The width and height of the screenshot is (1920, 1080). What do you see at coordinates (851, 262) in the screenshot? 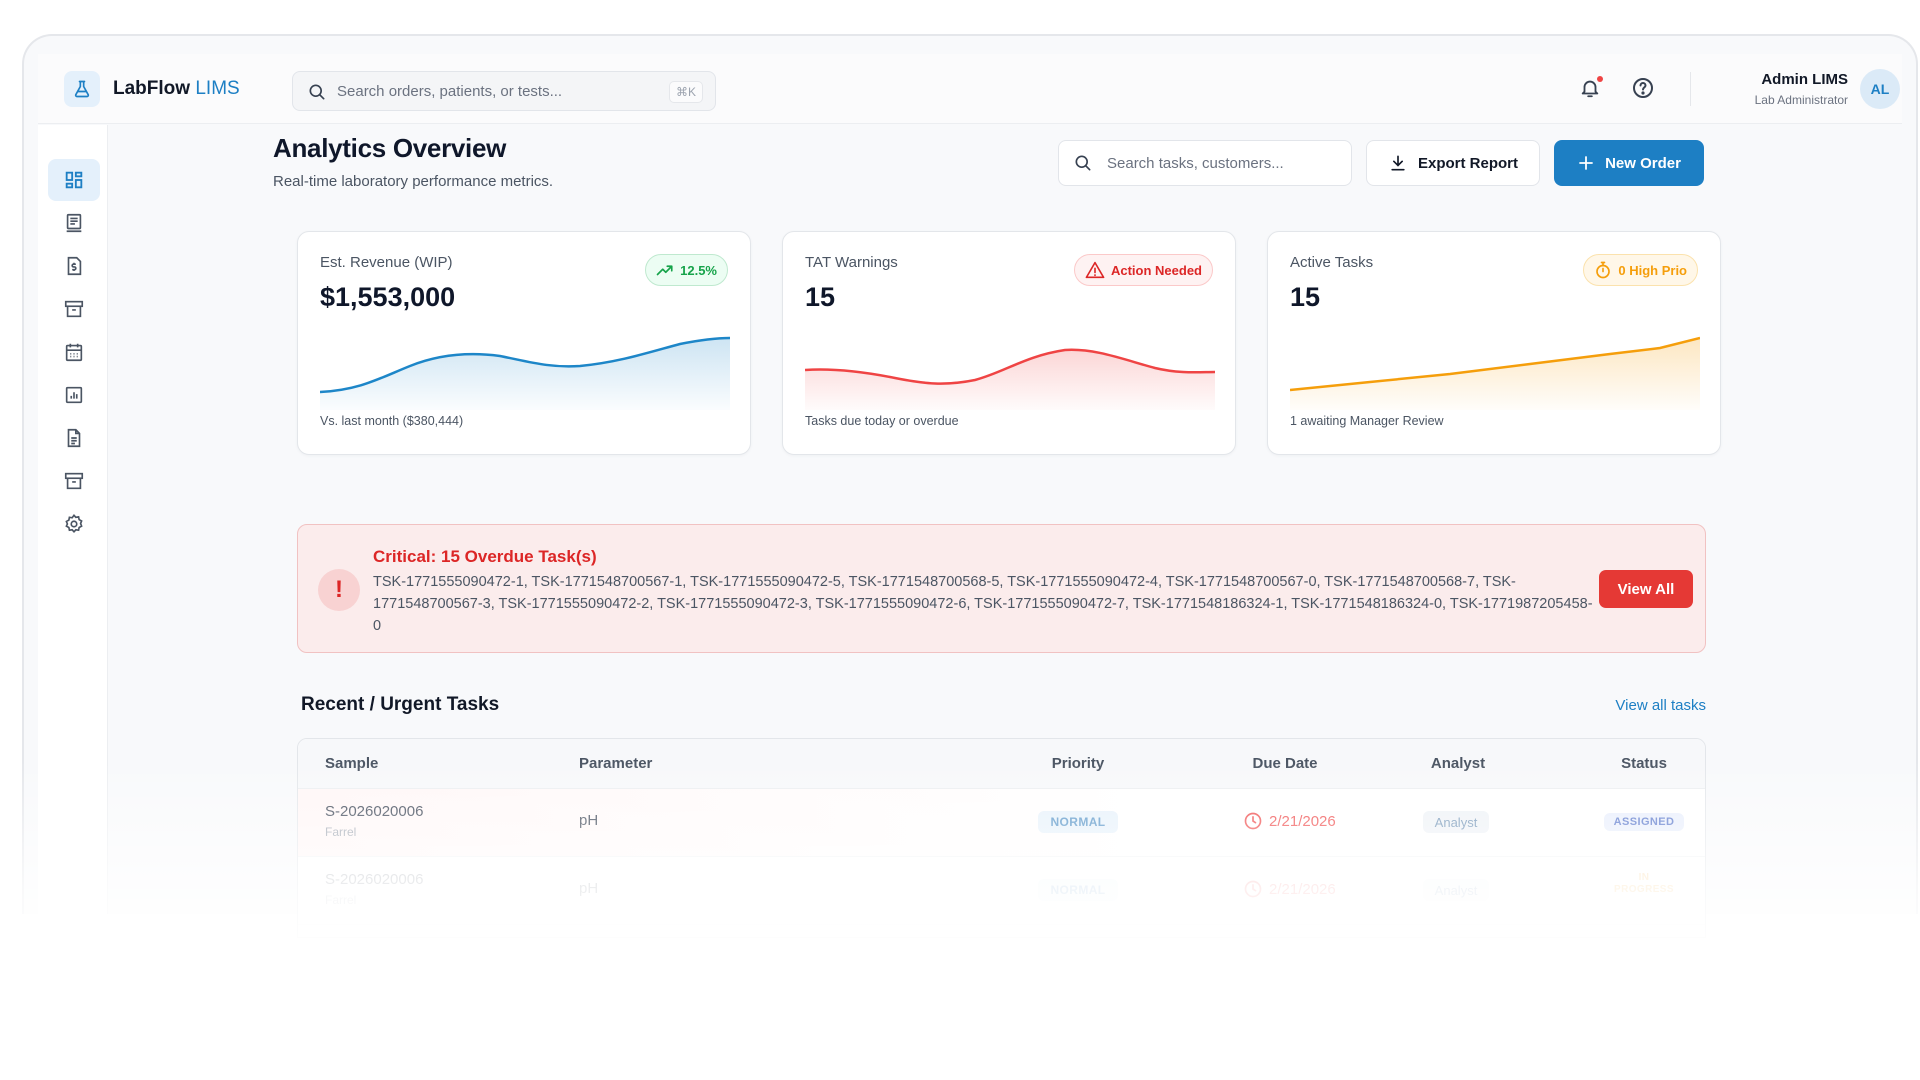
I see `card-label: TAT Warnings` at bounding box center [851, 262].